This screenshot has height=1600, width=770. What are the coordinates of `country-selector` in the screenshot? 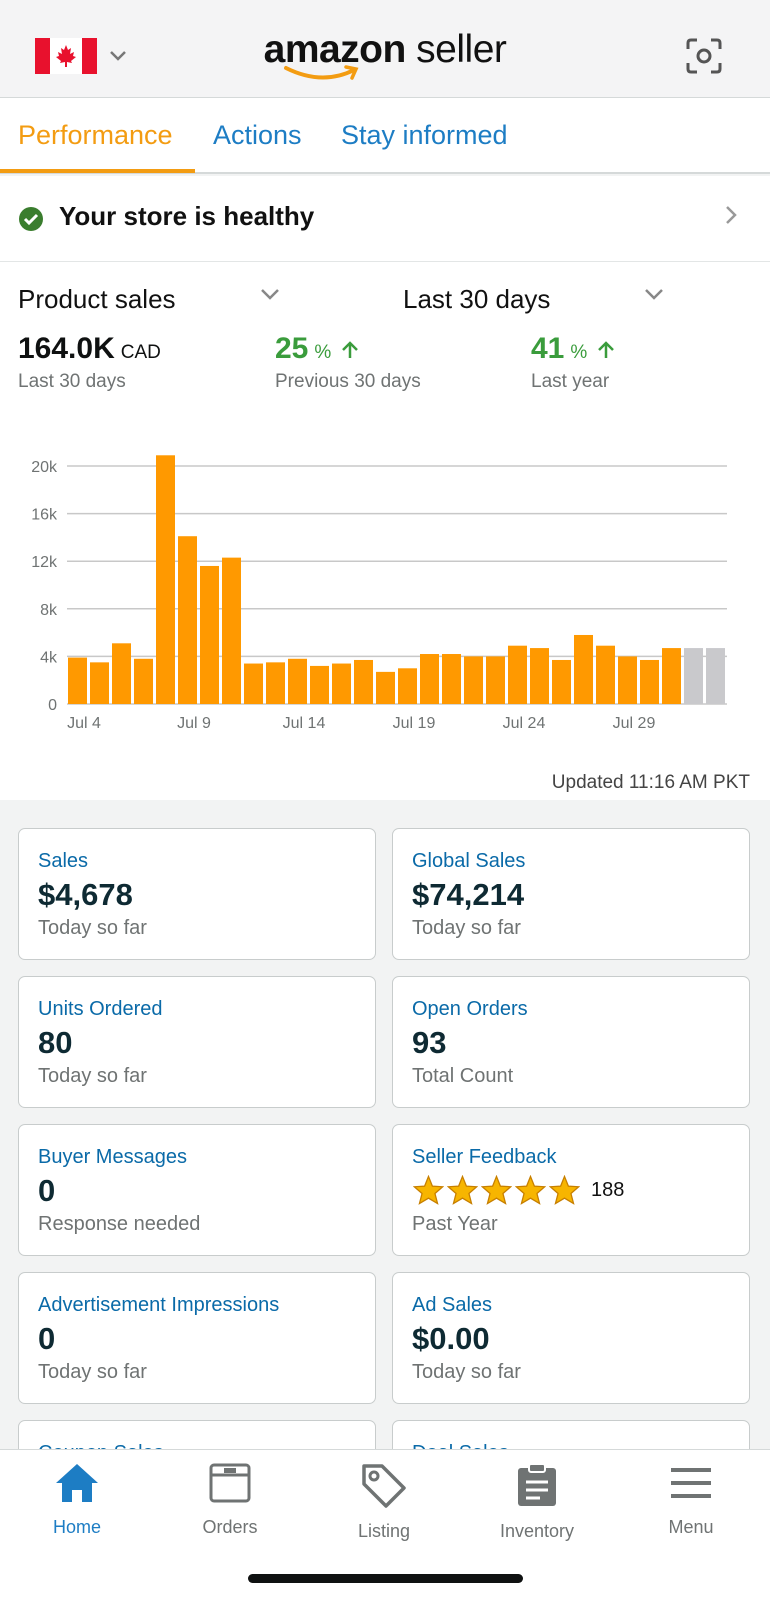 It's located at (81, 56).